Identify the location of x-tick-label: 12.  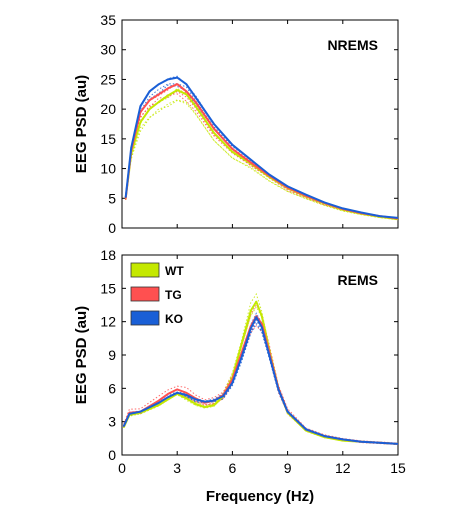
(343, 468).